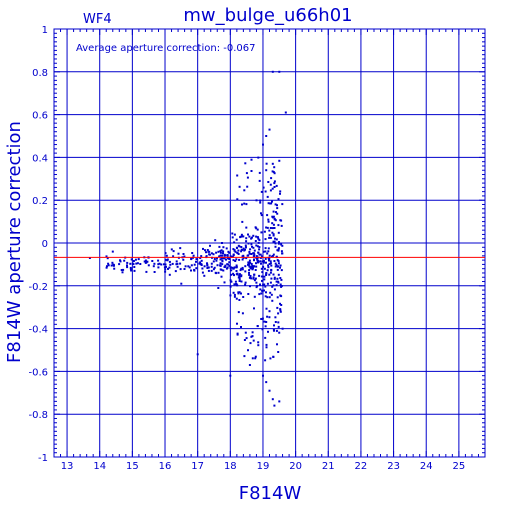 The height and width of the screenshot is (512, 512). I want to click on y-tick-labels: -1 -0.8 -0.6 -0.4 -0.2 0 0.2 0.4 0.6 0.8 1, so click(38, 244).